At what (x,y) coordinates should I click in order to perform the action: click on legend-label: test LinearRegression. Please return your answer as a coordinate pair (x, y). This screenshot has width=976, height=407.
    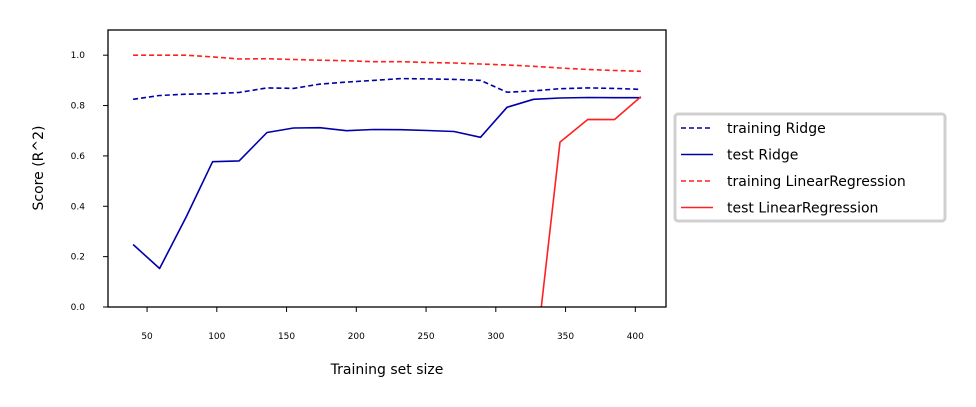
    Looking at the image, I should click on (802, 209).